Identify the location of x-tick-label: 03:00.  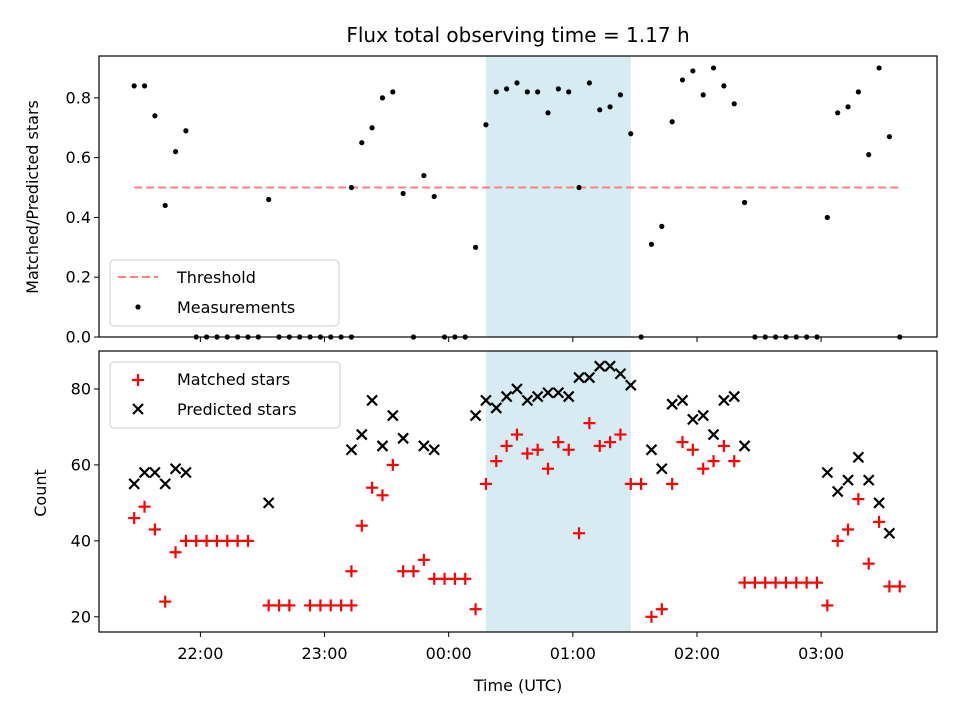
(821, 653).